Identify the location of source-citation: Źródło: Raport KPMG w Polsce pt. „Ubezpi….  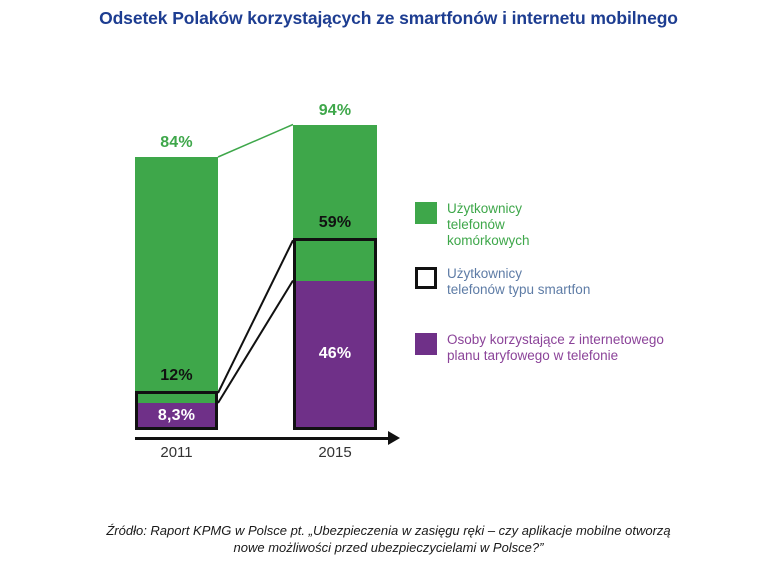
(388, 539).